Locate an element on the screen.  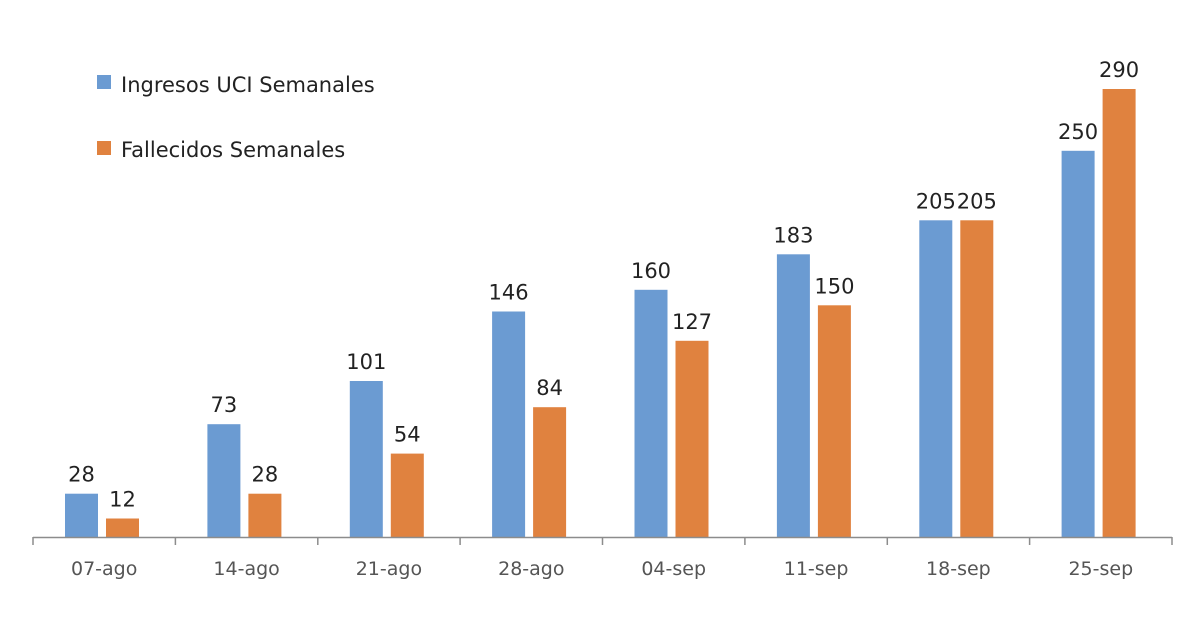
bar-ingresos-28-ago is located at coordinates (509, 424).